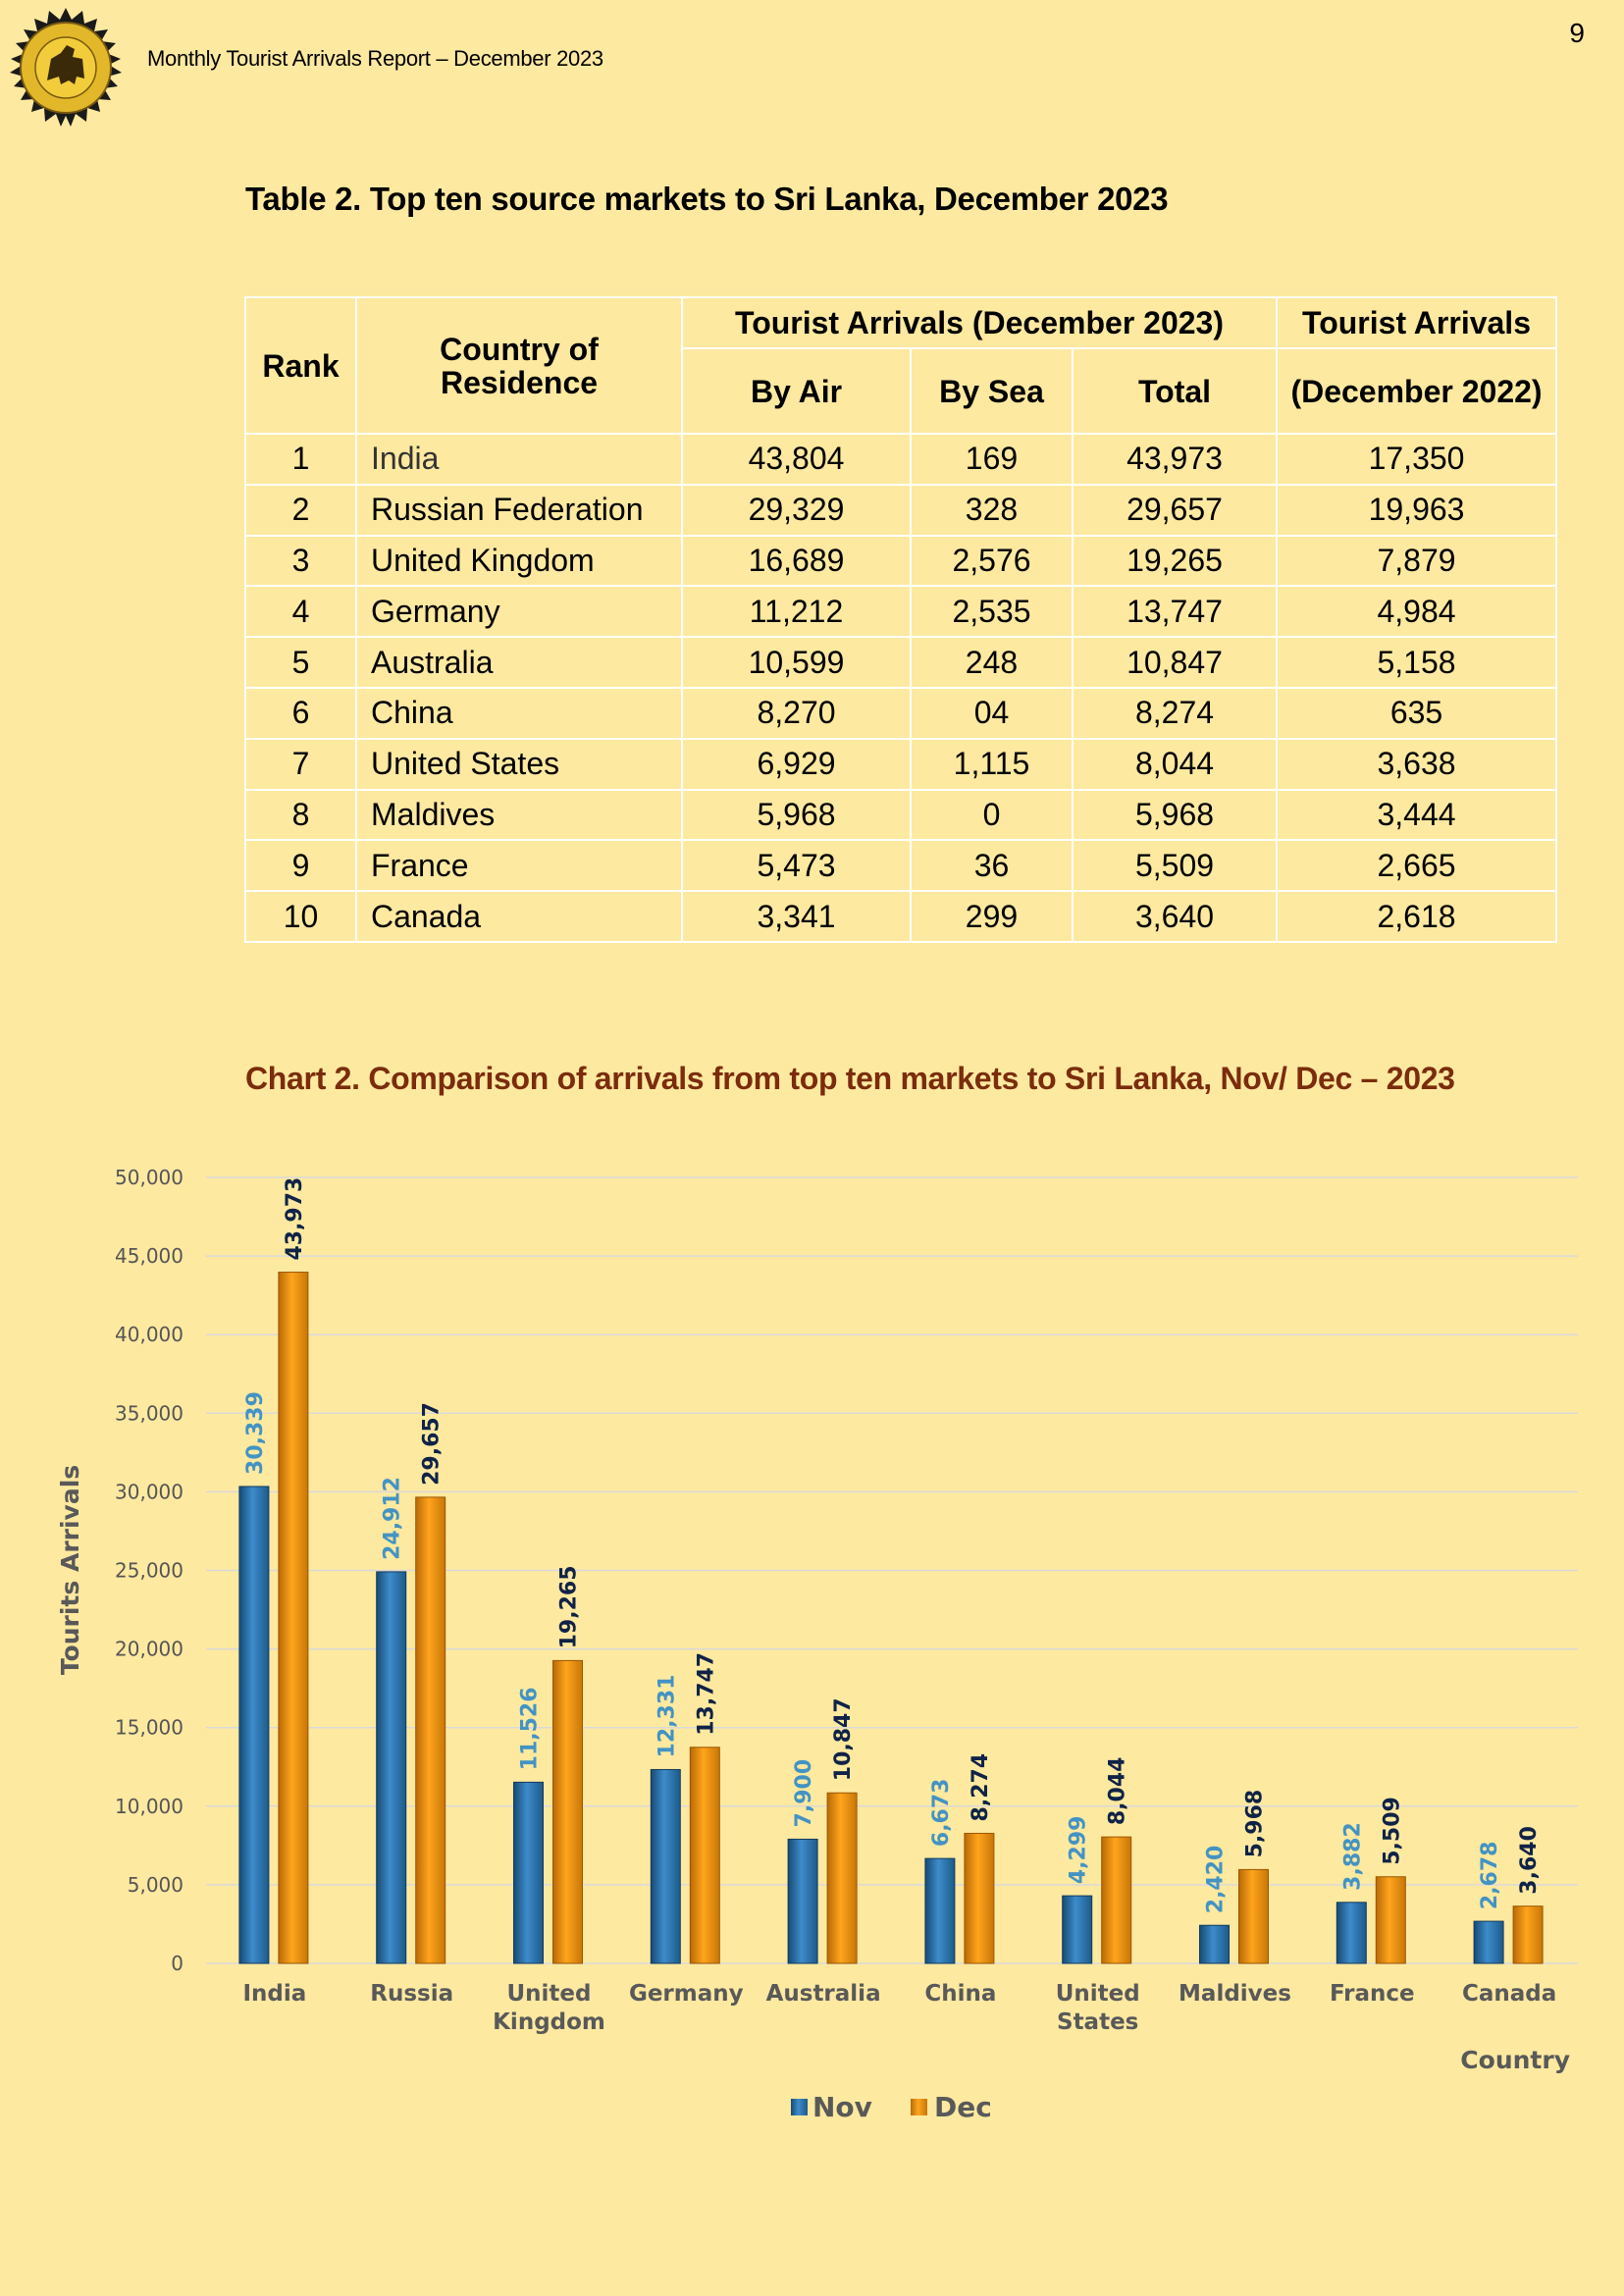 Image resolution: width=1624 pixels, height=2296 pixels. Describe the element at coordinates (274, 1994) in the screenshot. I see `x-tick-label: India` at that location.